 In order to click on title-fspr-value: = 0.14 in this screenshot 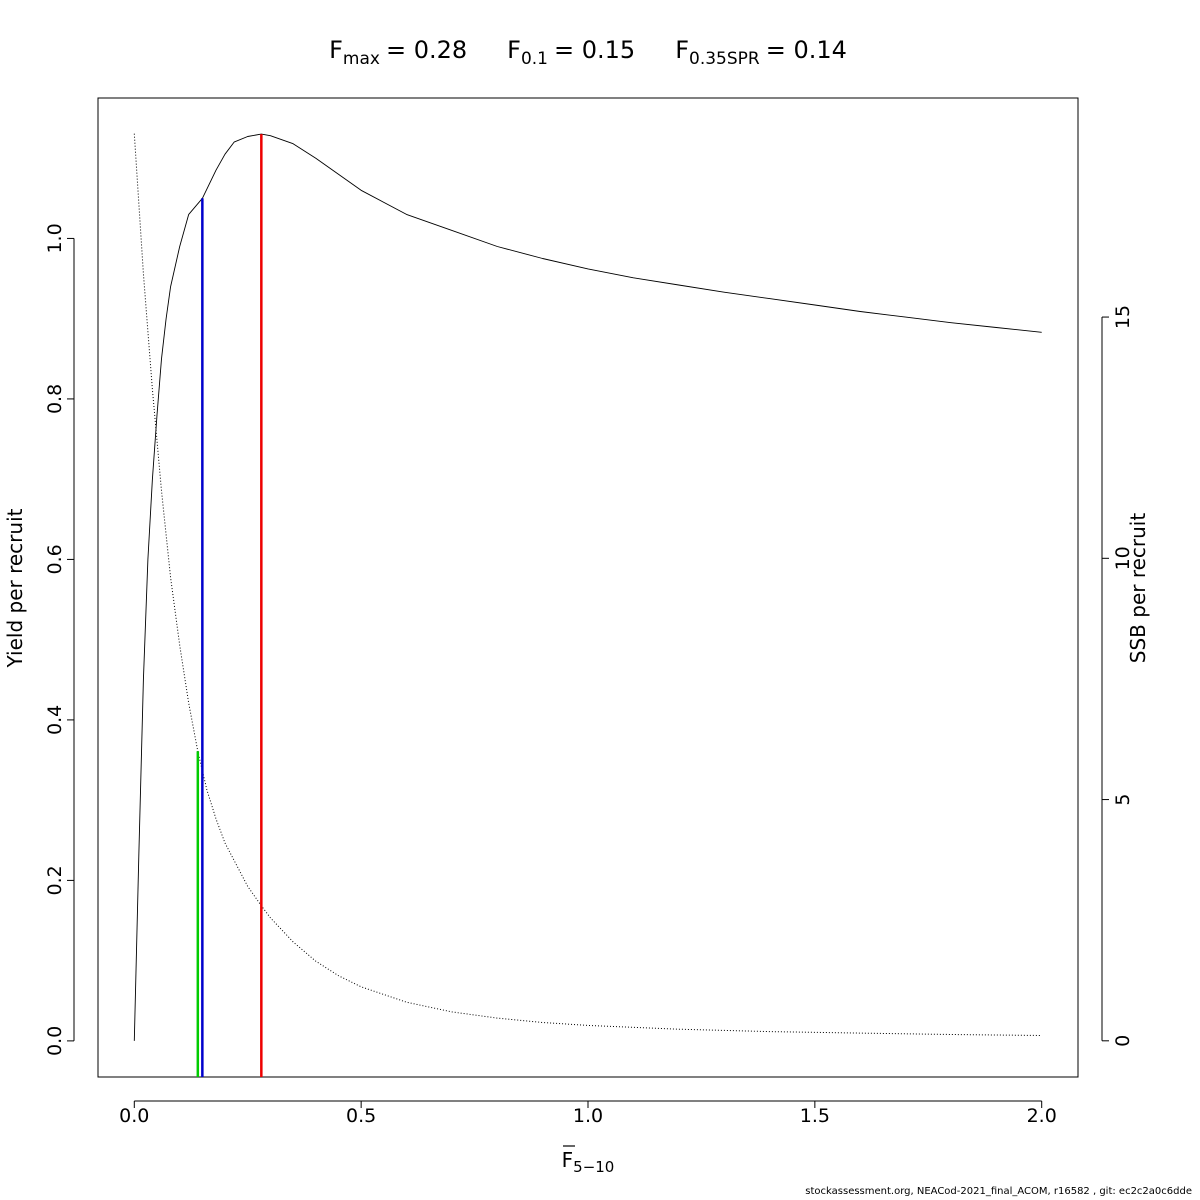, I will do `click(806, 50)`.